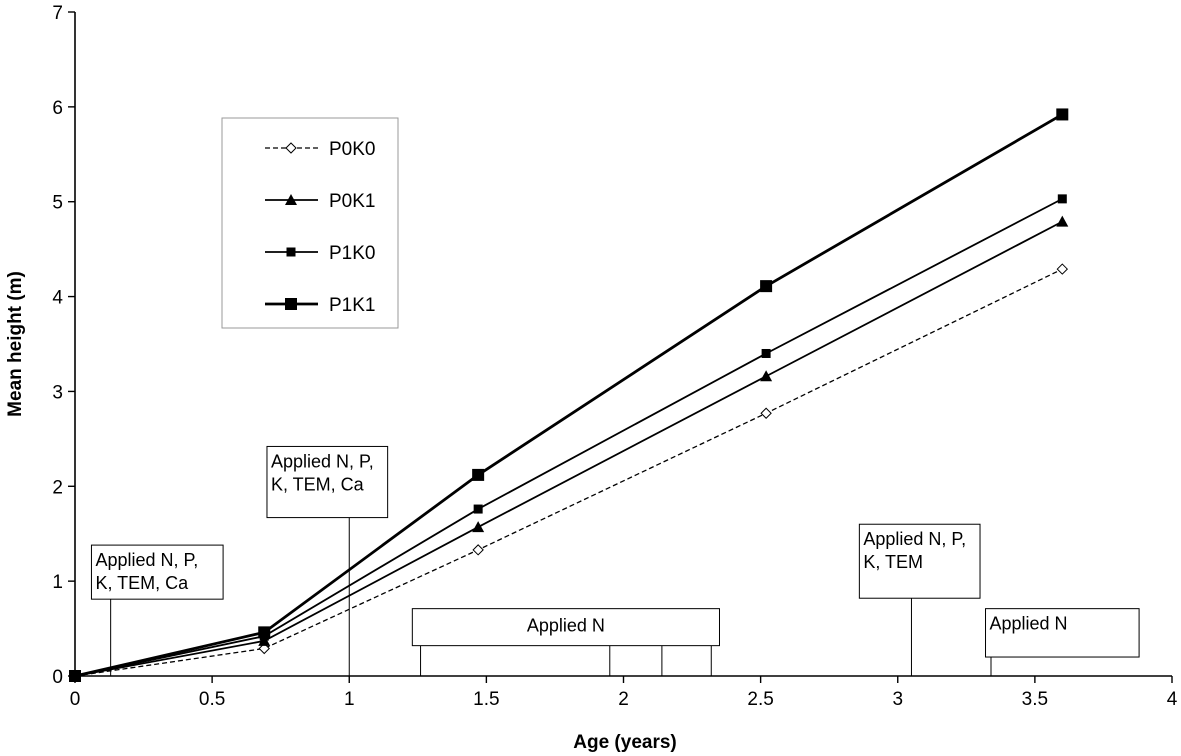 This screenshot has width=1181, height=756. I want to click on x-tick-label: 2.5, so click(760, 699).